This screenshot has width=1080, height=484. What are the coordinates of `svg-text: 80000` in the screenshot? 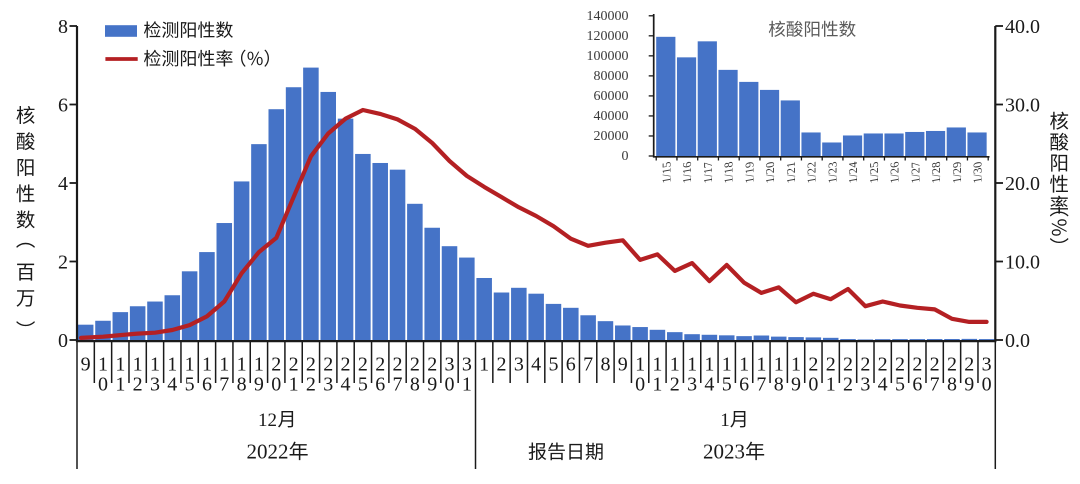 It's located at (611, 76).